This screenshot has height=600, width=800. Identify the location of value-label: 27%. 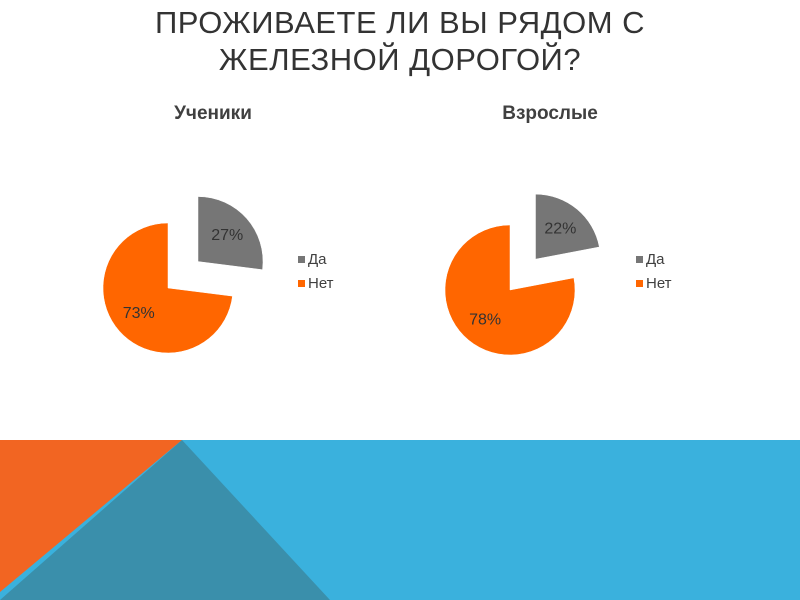
(227, 235).